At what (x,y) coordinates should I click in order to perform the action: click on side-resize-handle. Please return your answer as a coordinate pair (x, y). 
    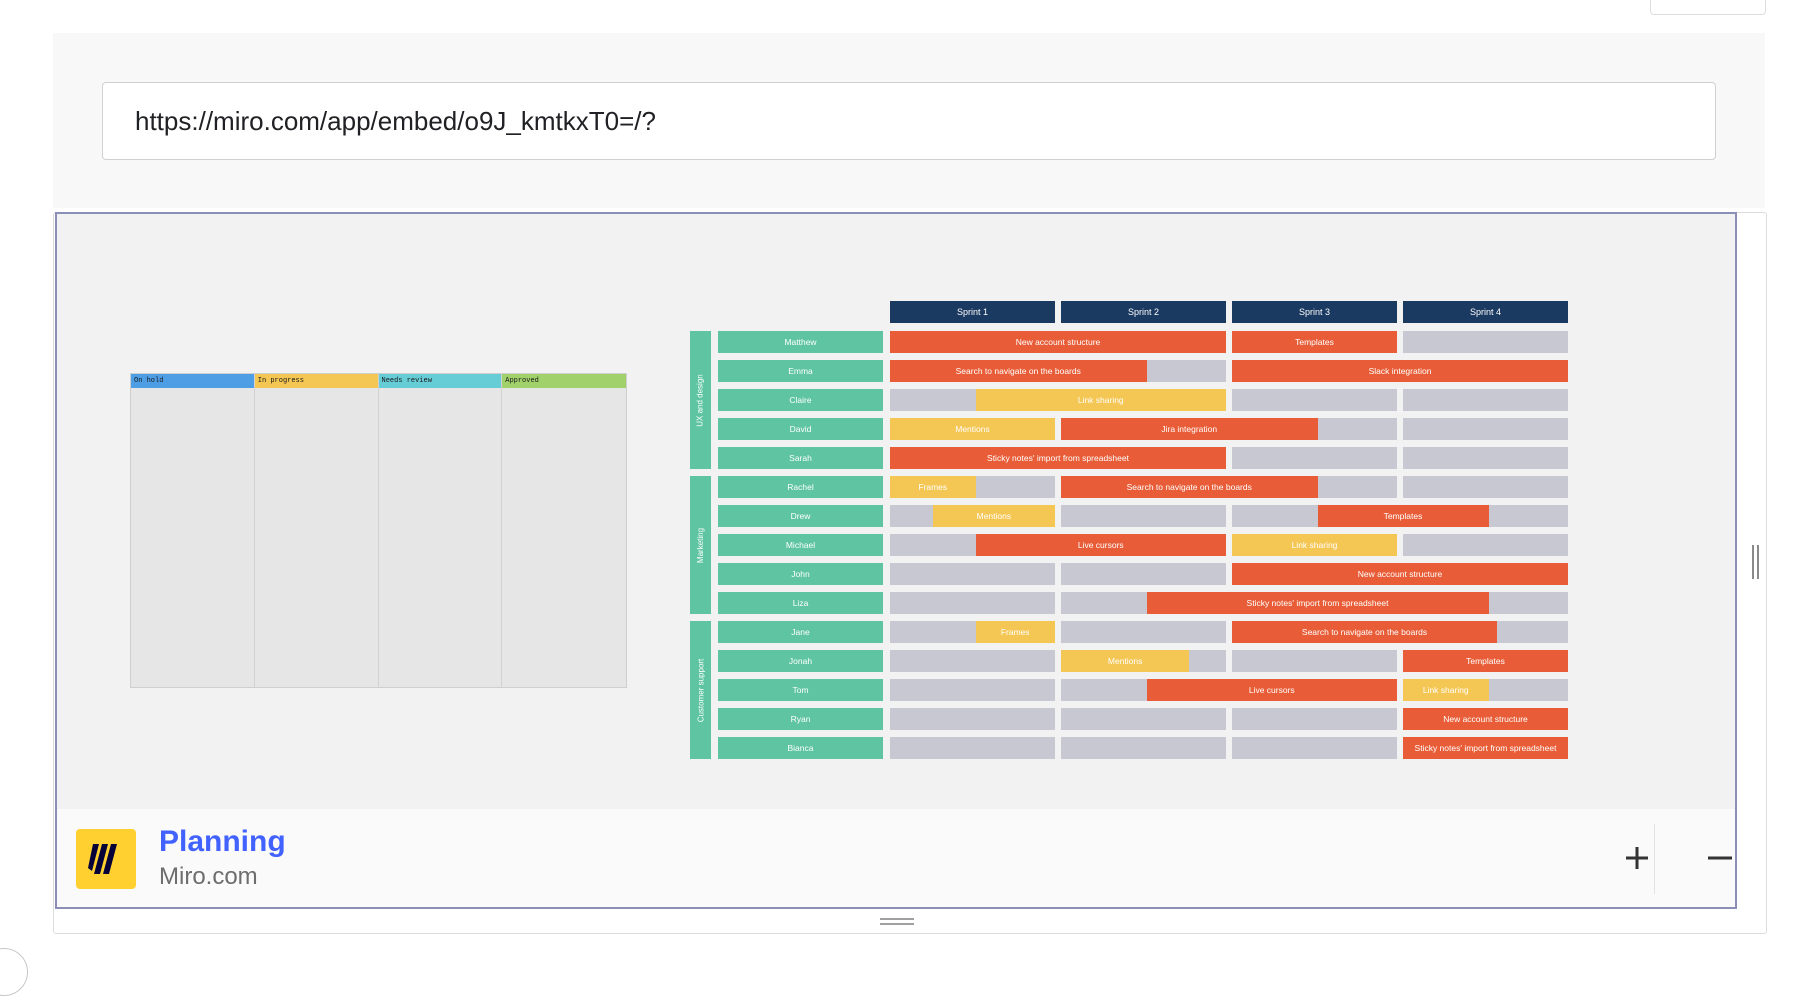
    Looking at the image, I should click on (1756, 562).